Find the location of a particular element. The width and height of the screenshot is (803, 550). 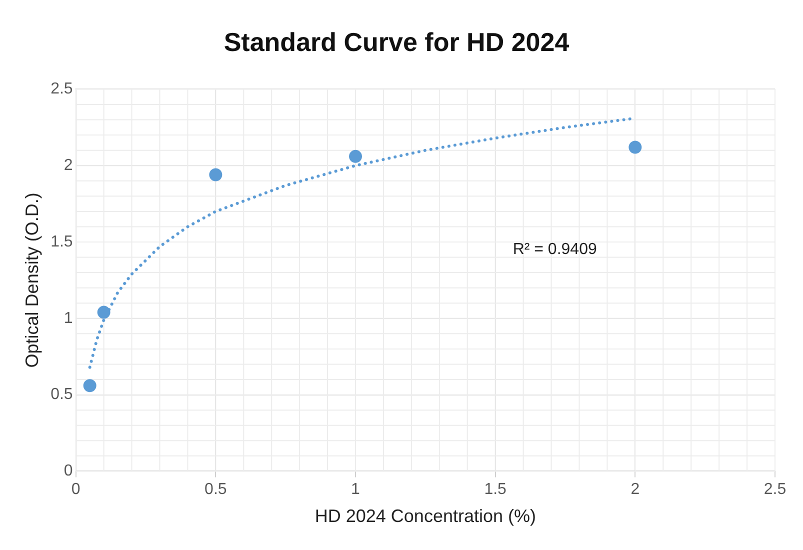

y-tick-label: 0.5 is located at coordinates (61, 395).